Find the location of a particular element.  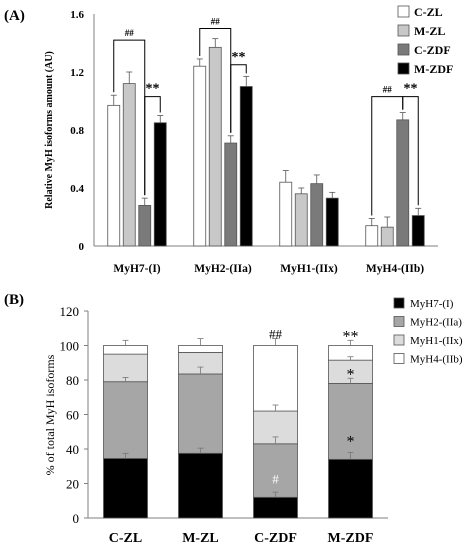

y-tick-label: 100 is located at coordinates (70, 346).